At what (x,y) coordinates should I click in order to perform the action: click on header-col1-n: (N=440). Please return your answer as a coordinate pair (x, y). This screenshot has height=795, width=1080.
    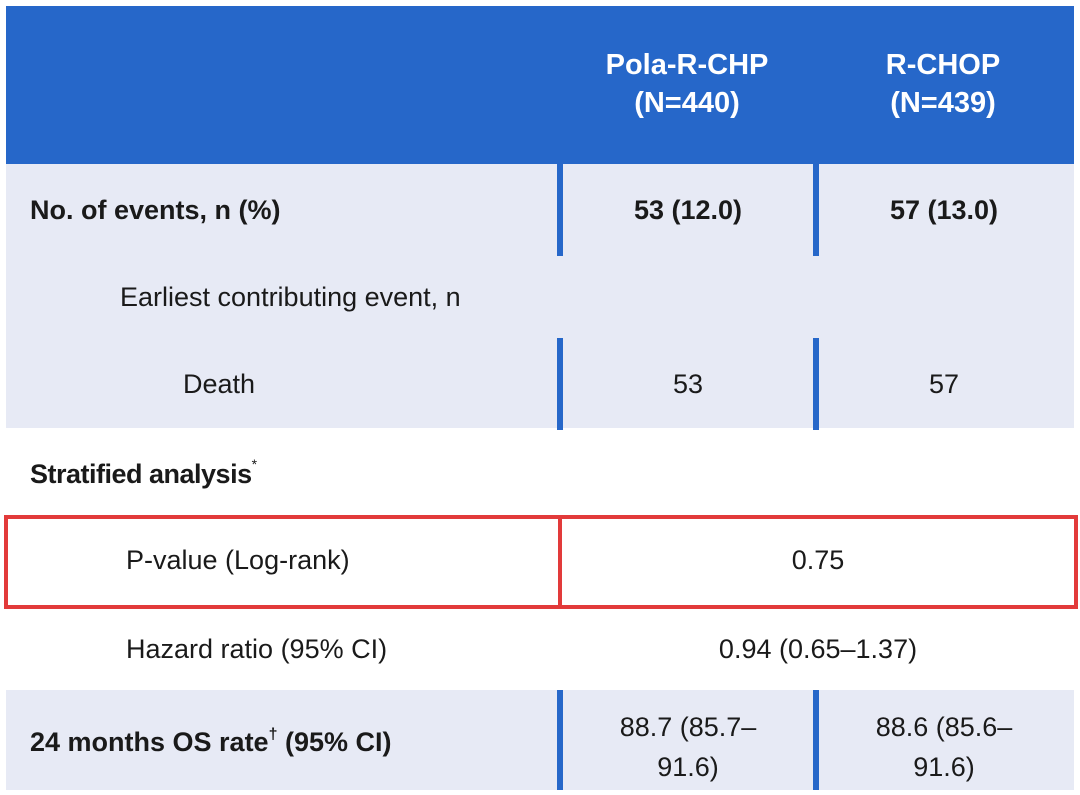
    Looking at the image, I should click on (687, 103).